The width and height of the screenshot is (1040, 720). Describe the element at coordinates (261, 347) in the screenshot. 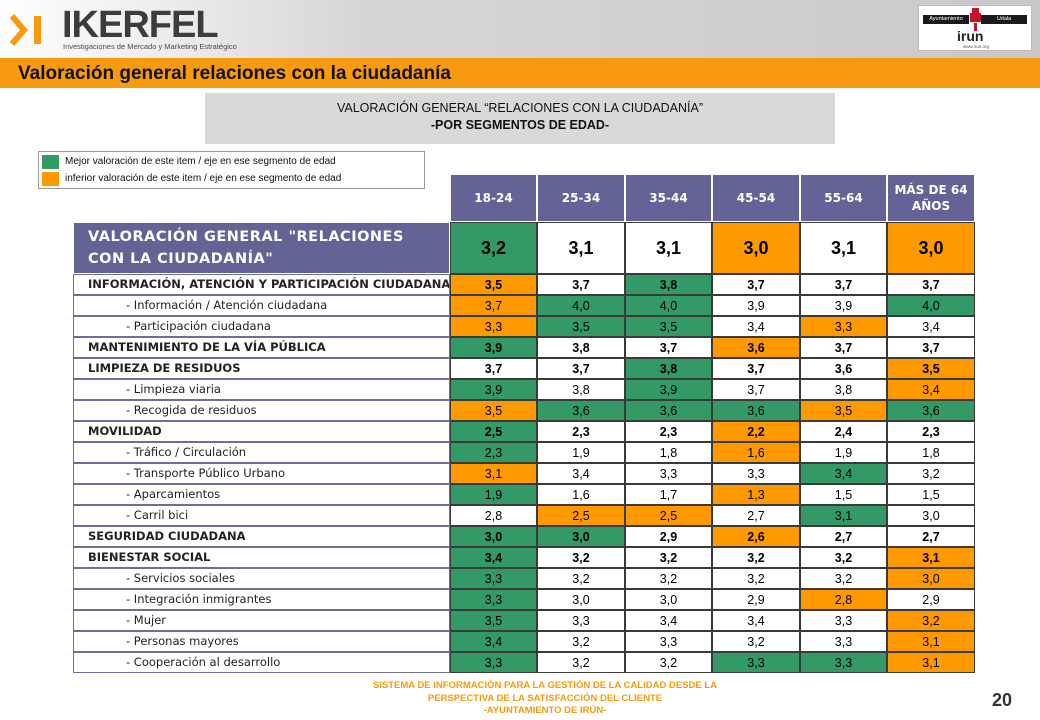

I see `category-row-label: MANTENIMIENTO DE LA VÍA PÚBLICA` at that location.